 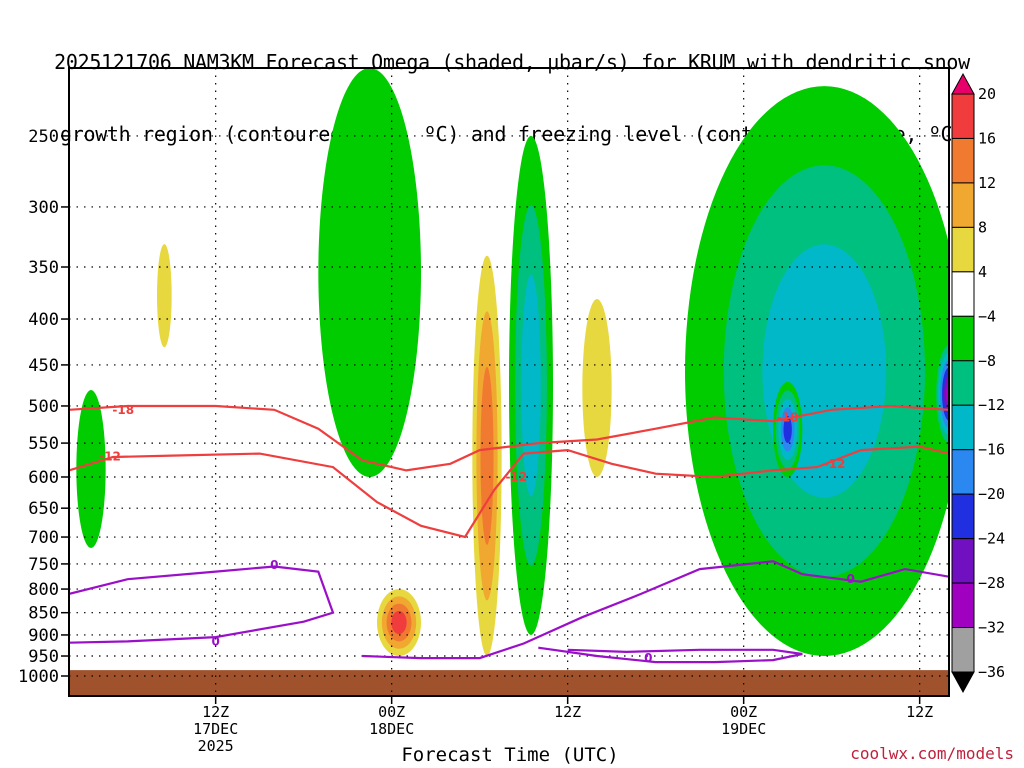 What do you see at coordinates (982, 227) in the screenshot?
I see `colorbar-label-3: 8` at bounding box center [982, 227].